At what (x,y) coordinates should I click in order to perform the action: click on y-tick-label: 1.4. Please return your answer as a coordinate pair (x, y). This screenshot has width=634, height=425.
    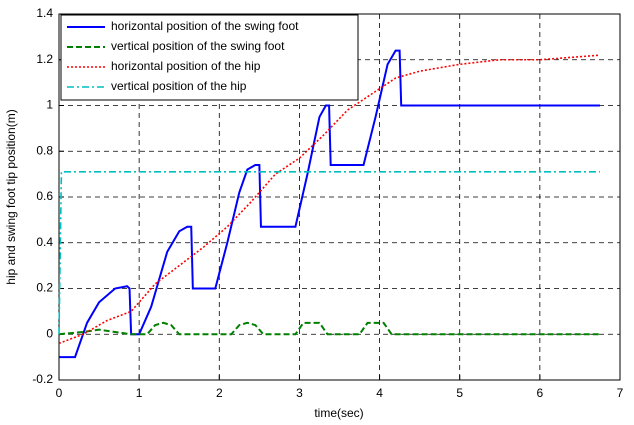
    Looking at the image, I should click on (44, 13).